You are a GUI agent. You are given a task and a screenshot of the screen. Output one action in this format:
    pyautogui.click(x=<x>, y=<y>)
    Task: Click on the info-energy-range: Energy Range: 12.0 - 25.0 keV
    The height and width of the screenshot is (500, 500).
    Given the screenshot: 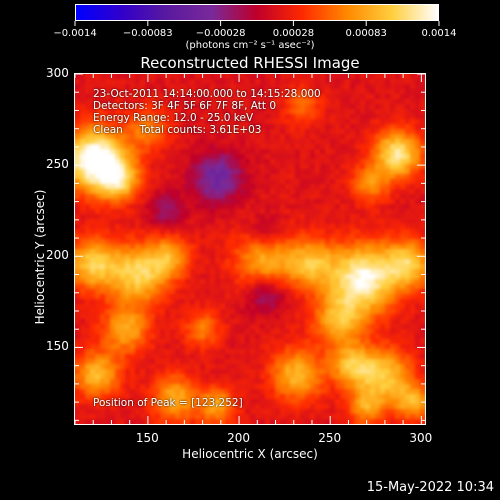 What is the action you would take?
    pyautogui.click(x=173, y=118)
    